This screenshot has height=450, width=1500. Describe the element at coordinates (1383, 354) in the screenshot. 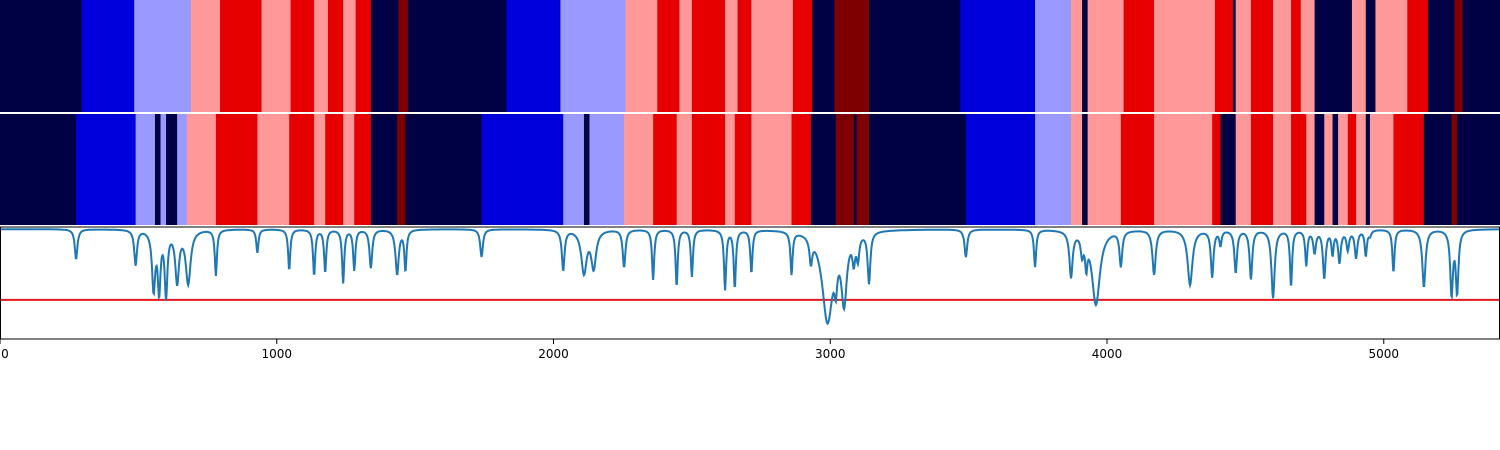

I see `x-tick-label: 5000` at that location.